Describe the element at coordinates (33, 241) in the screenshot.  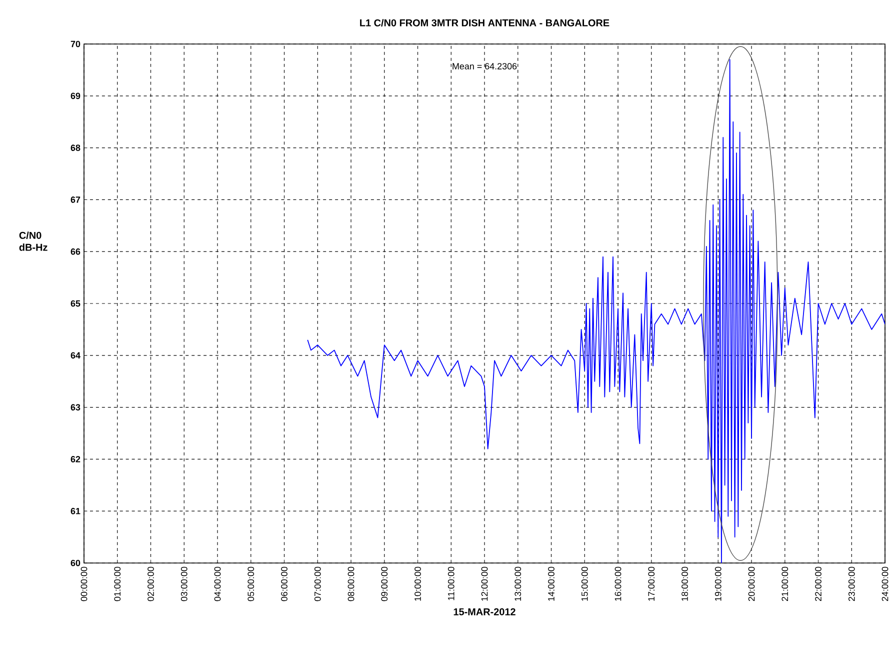
I see `y-axis-title: C/N0 dB-Hz` at that location.